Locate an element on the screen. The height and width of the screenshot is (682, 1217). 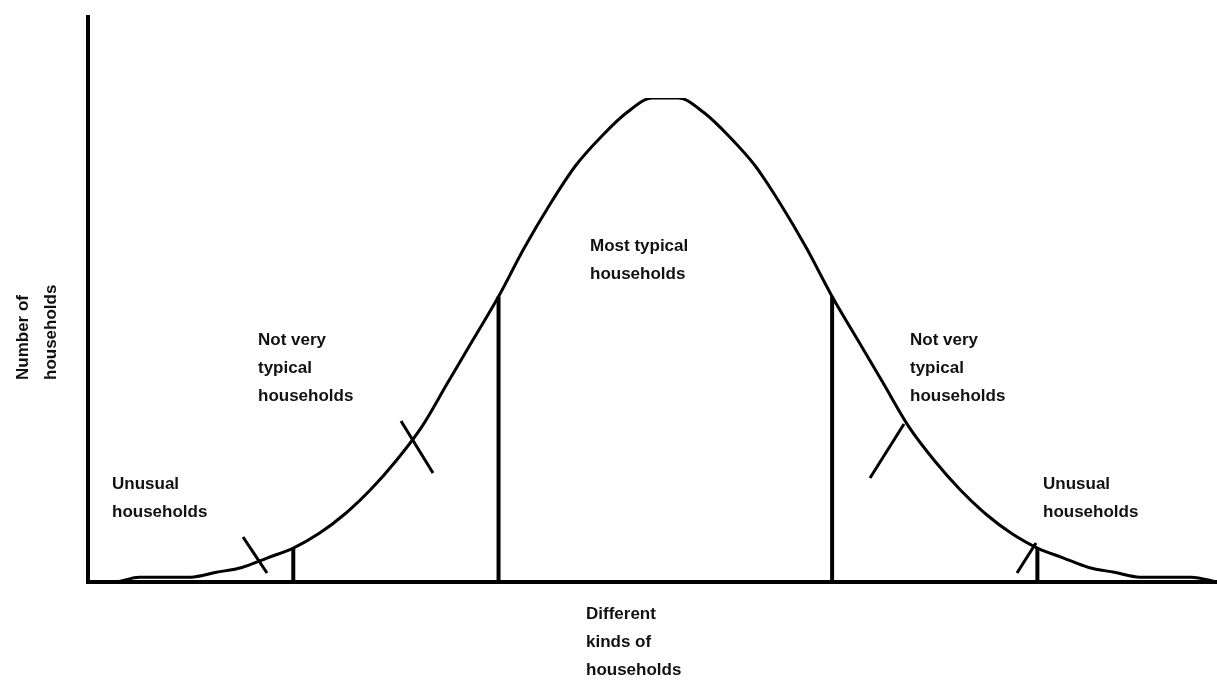
x-axis-title: Different kinds of households is located at coordinates (634, 642).